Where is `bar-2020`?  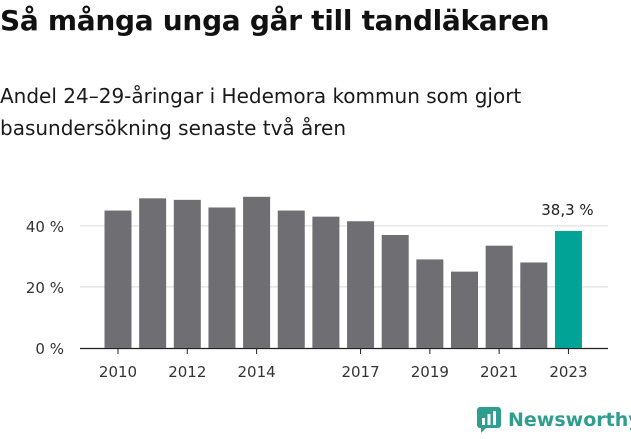
bar-2020 is located at coordinates (464, 309).